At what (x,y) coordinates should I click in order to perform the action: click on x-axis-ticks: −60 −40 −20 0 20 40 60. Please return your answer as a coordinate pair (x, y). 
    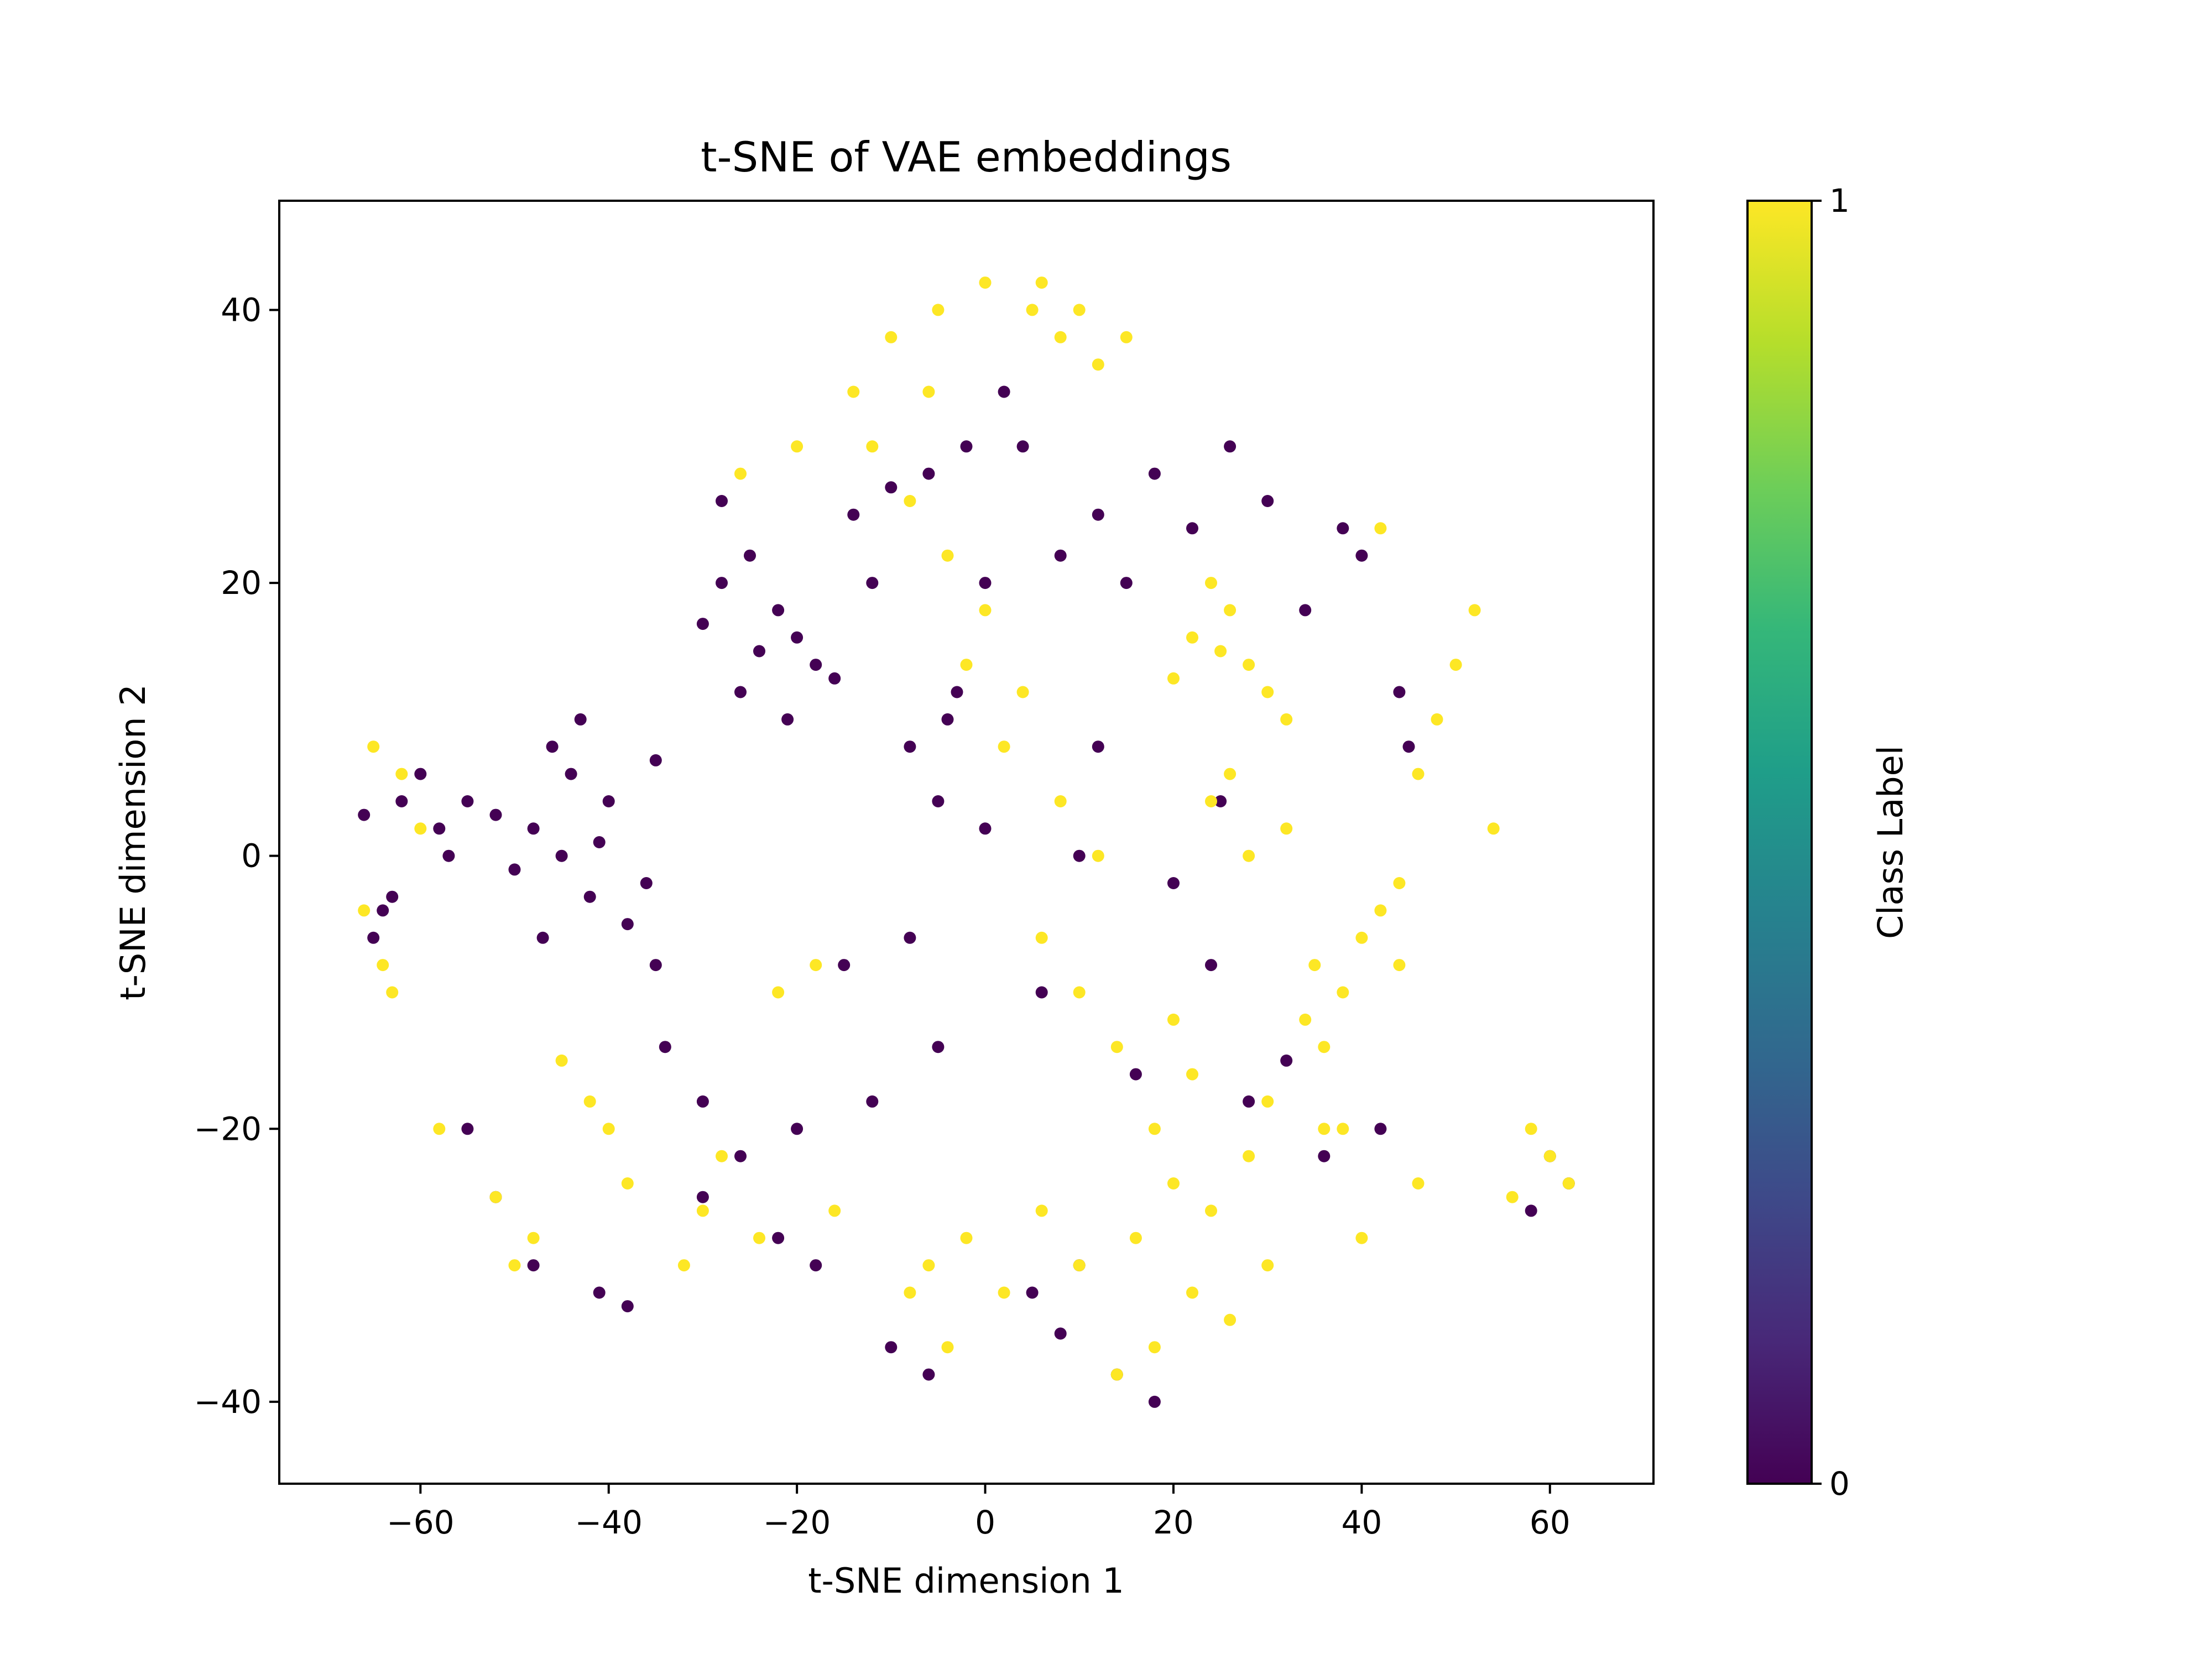
    Looking at the image, I should click on (979, 1513).